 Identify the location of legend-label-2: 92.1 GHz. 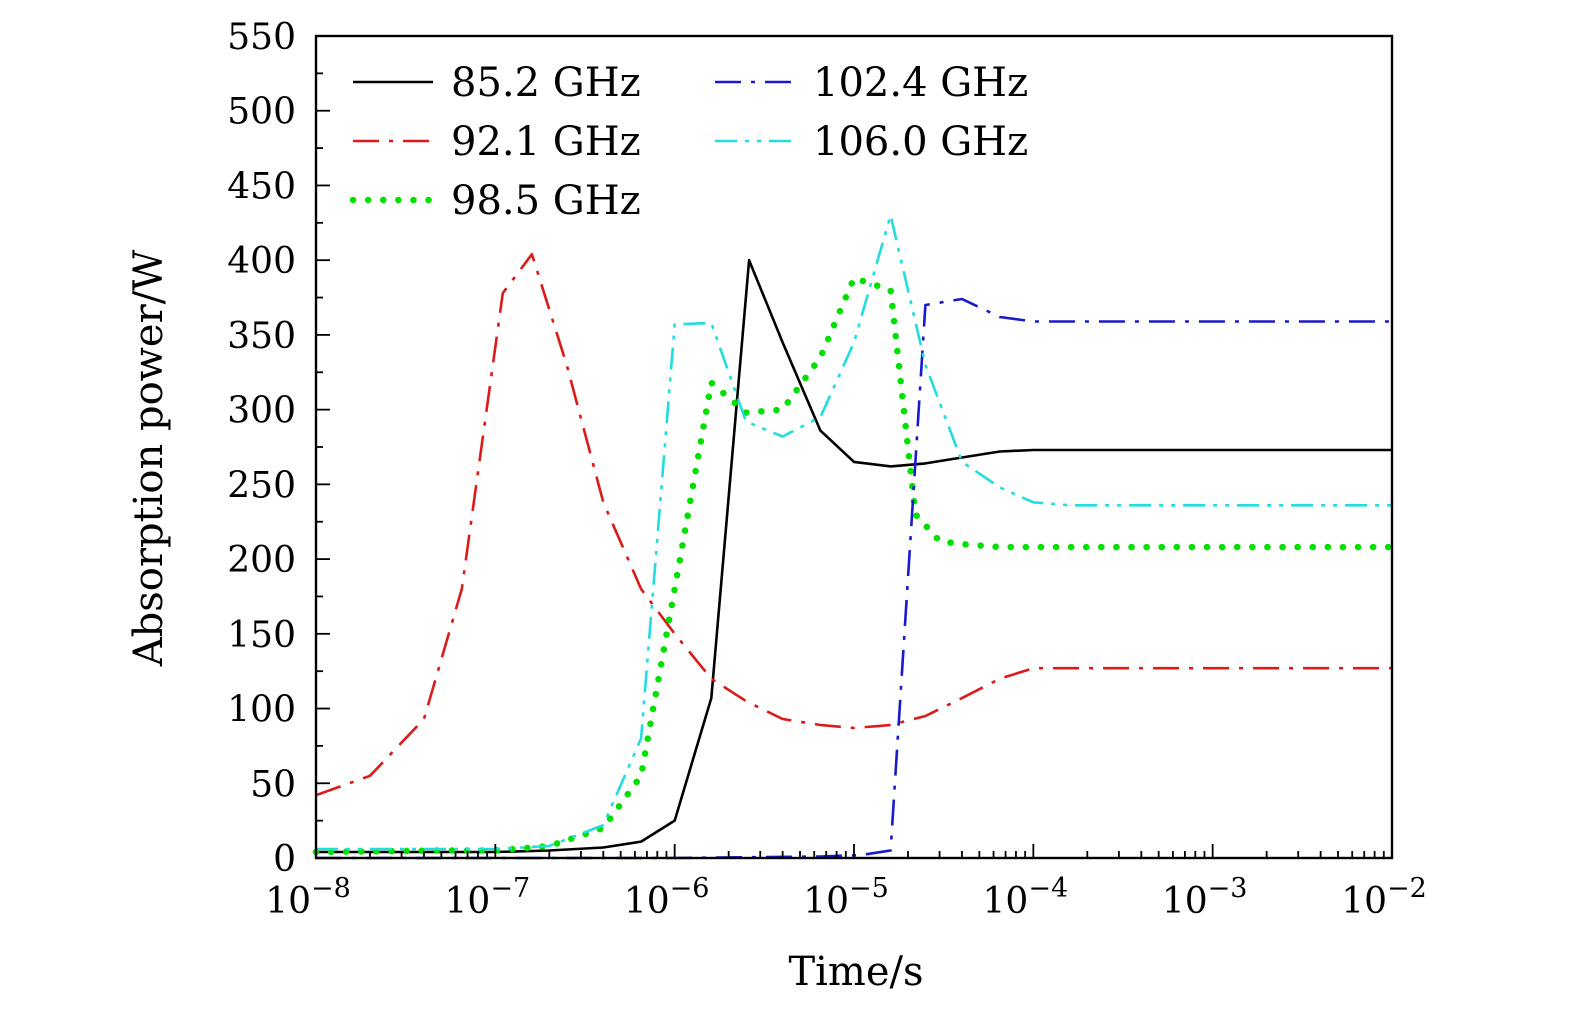
(546, 142).